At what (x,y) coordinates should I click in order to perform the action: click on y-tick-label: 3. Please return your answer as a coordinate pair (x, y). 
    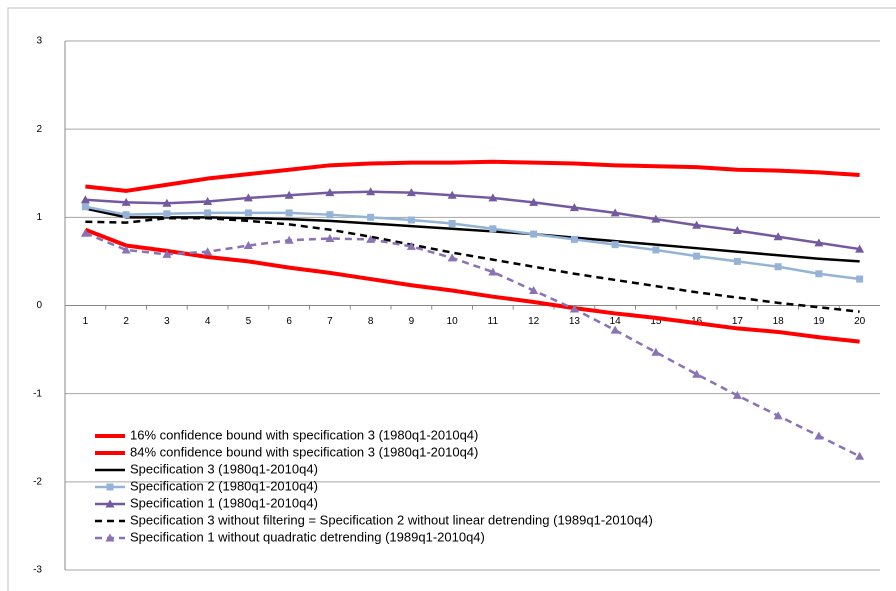
    Looking at the image, I should click on (39, 41).